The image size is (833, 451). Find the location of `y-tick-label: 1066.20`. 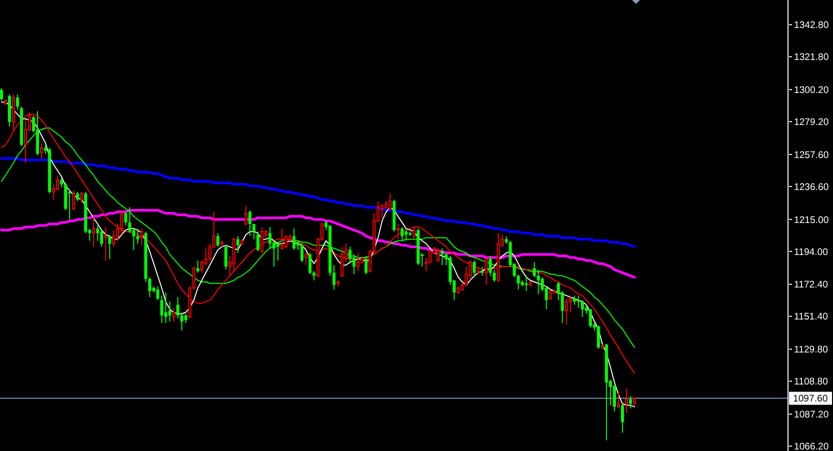

y-tick-label: 1066.20 is located at coordinates (811, 446).